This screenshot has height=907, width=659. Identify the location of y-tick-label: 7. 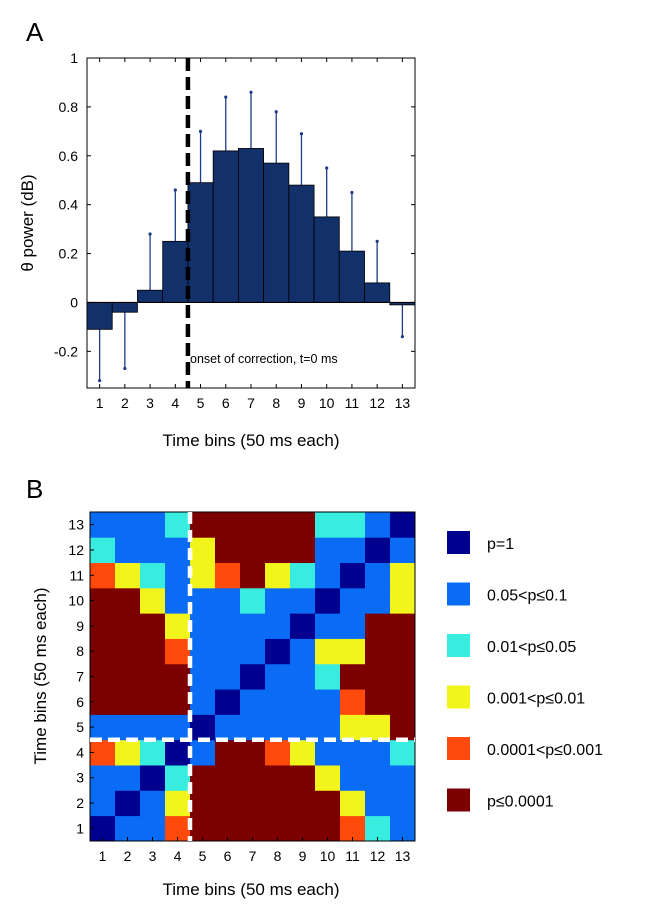
(80, 677).